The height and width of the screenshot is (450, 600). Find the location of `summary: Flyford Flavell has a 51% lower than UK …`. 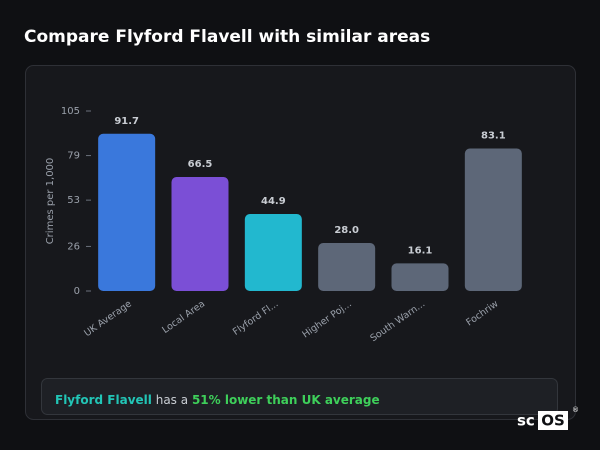

summary: Flyford Flavell has a 51% lower than UK … is located at coordinates (217, 400).